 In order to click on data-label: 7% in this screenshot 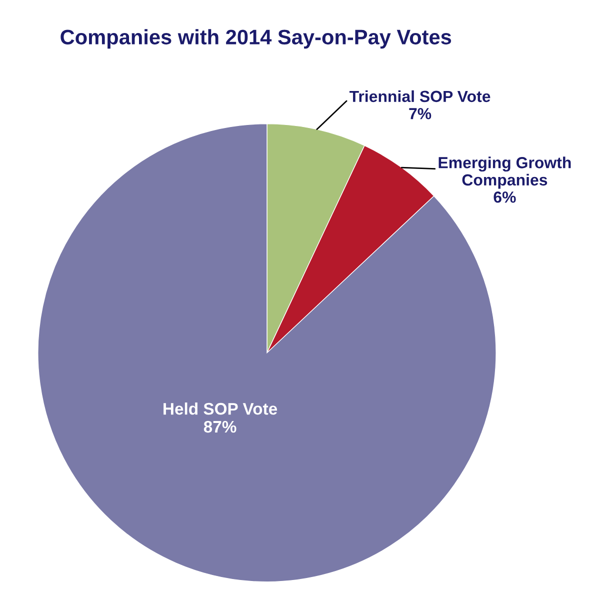, I will do `click(420, 114)`.